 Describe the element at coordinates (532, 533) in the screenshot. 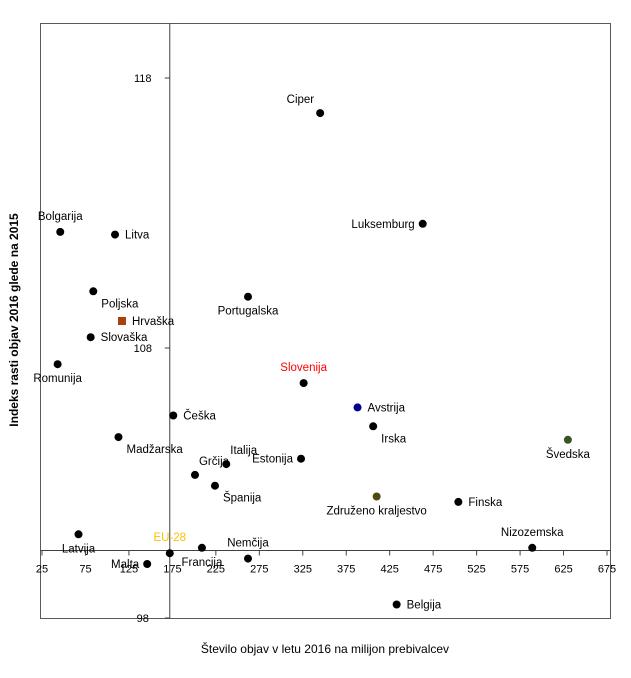

I see `label-nizozemska: Nizozemska` at that location.